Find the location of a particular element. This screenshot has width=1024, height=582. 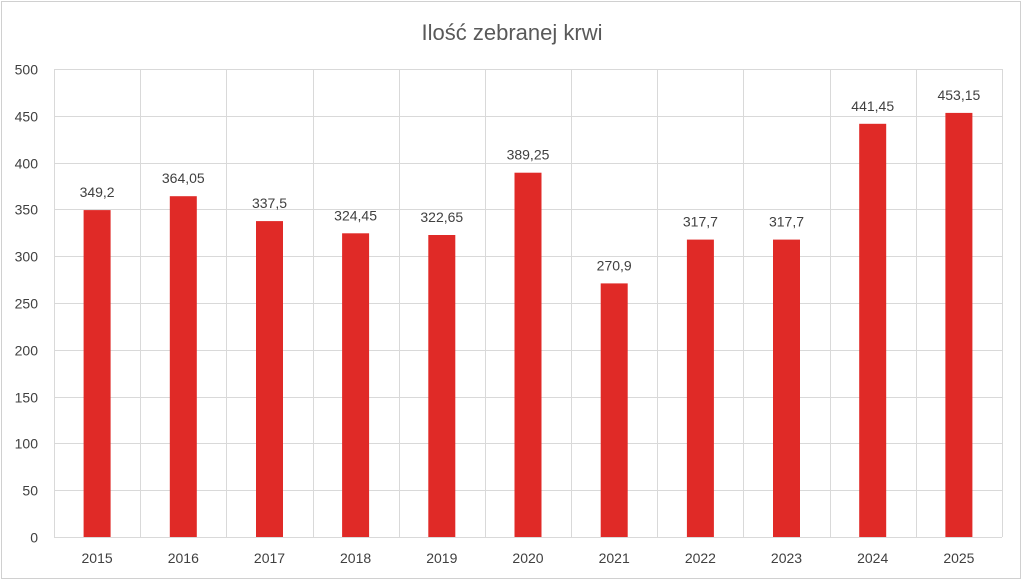

chart-title: Ilość zebranej krwi is located at coordinates (512, 32).